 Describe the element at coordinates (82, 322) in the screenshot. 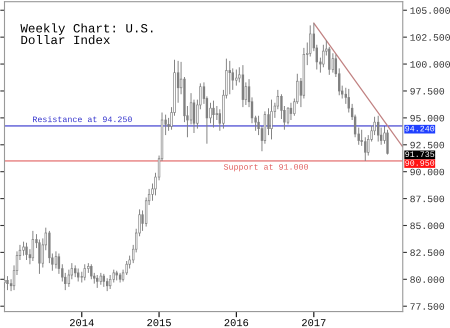

I see `x-tick-label: 2014` at that location.